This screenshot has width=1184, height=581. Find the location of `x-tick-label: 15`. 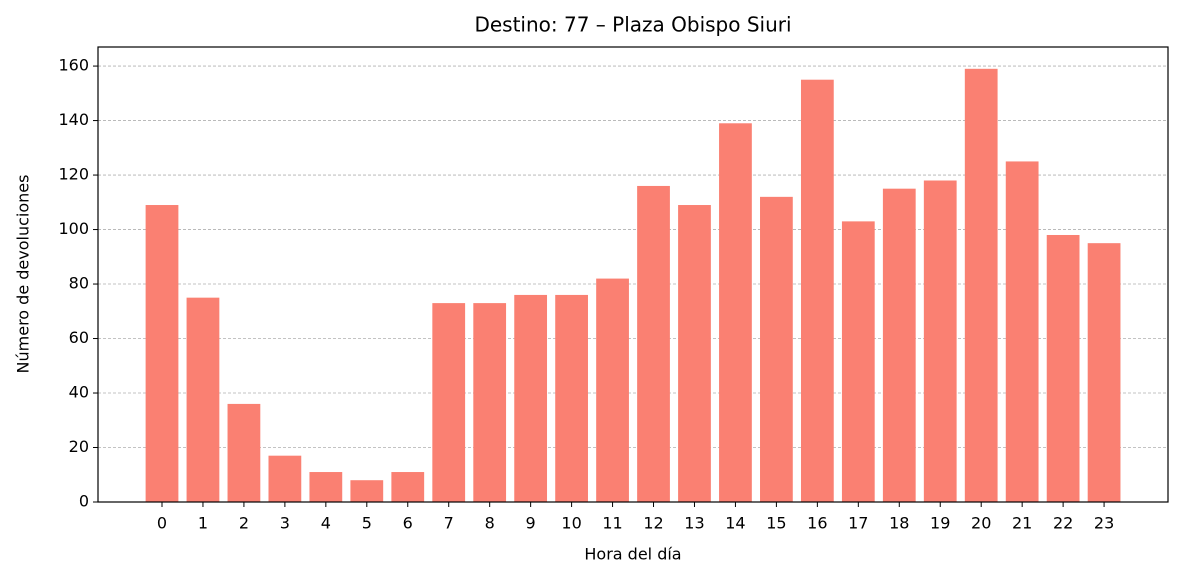

x-tick-label: 15 is located at coordinates (776, 523).